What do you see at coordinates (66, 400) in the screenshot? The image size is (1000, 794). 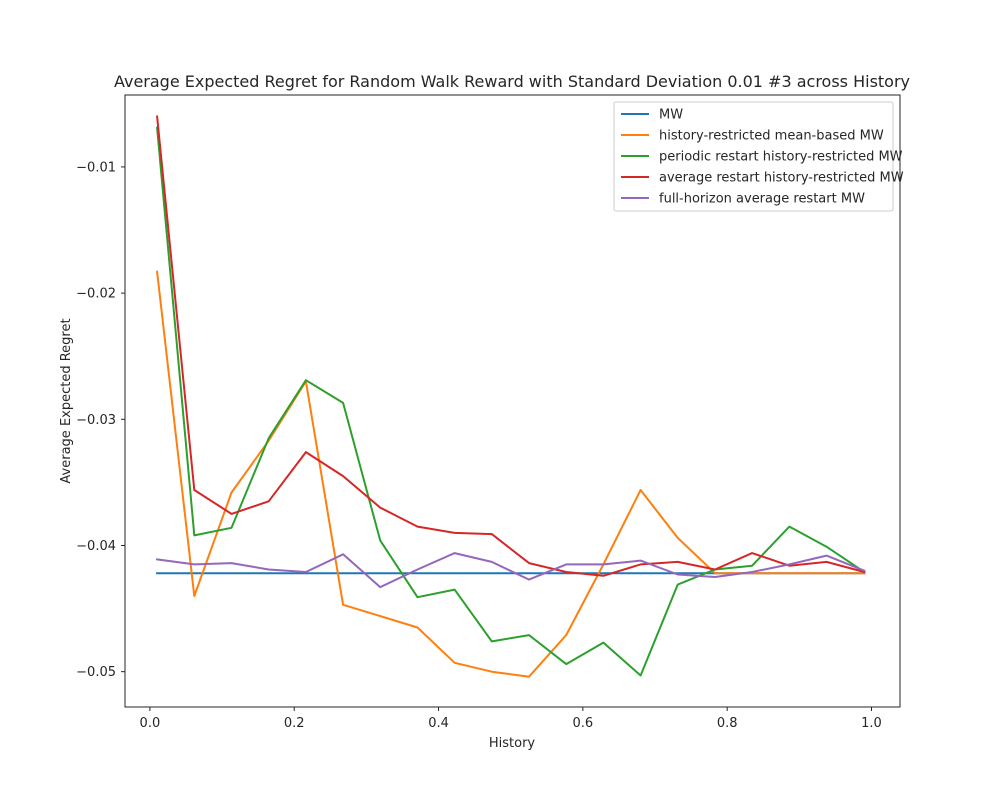 I see `y-axis-label: Average Expected Regret` at bounding box center [66, 400].